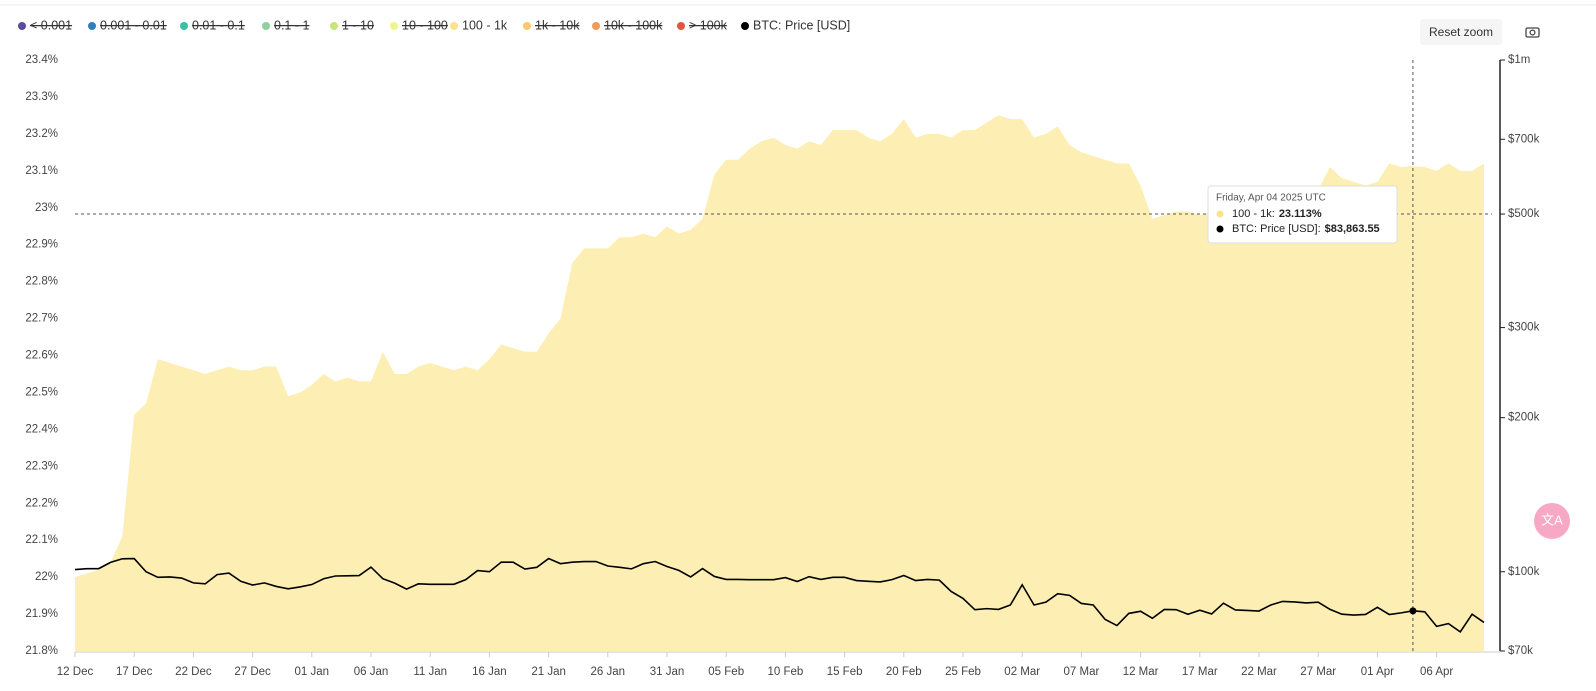 This screenshot has height=691, width=1596. Describe the element at coordinates (41, 319) in the screenshot. I see `y-tick-label: 22.7%` at that location.